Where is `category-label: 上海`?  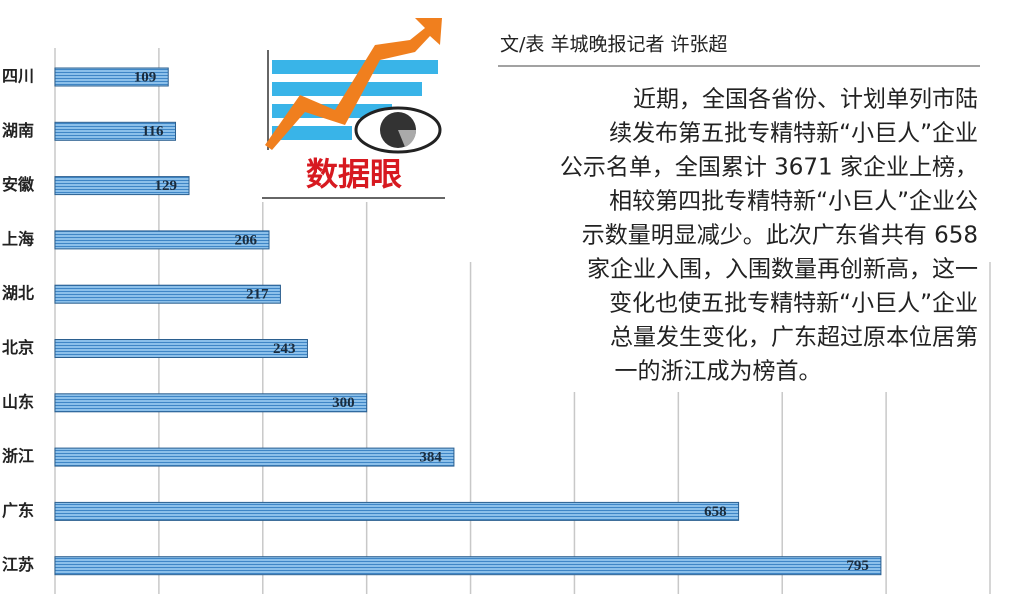 category-label: 上海 is located at coordinates (18, 238).